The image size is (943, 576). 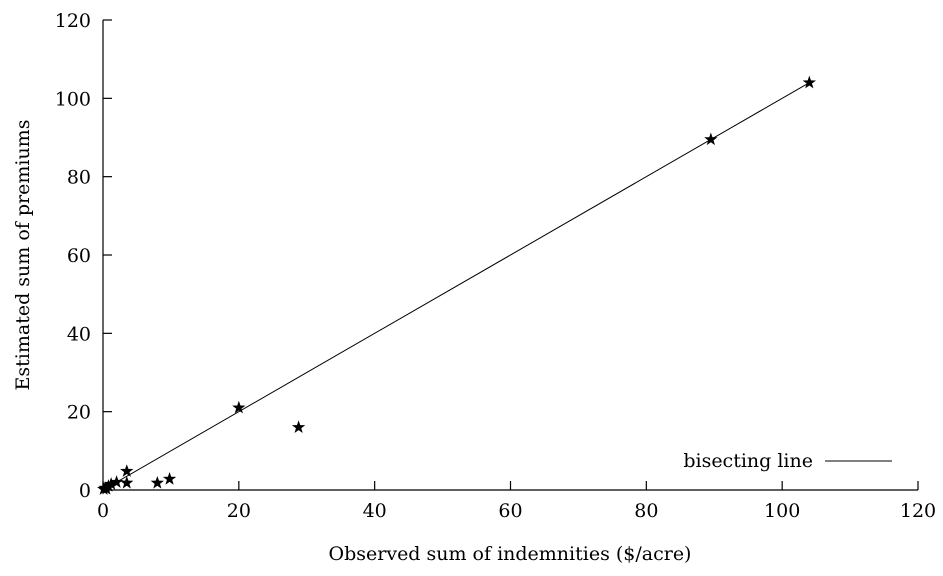 What do you see at coordinates (646, 511) in the screenshot?
I see `x-tick-label: 80` at bounding box center [646, 511].